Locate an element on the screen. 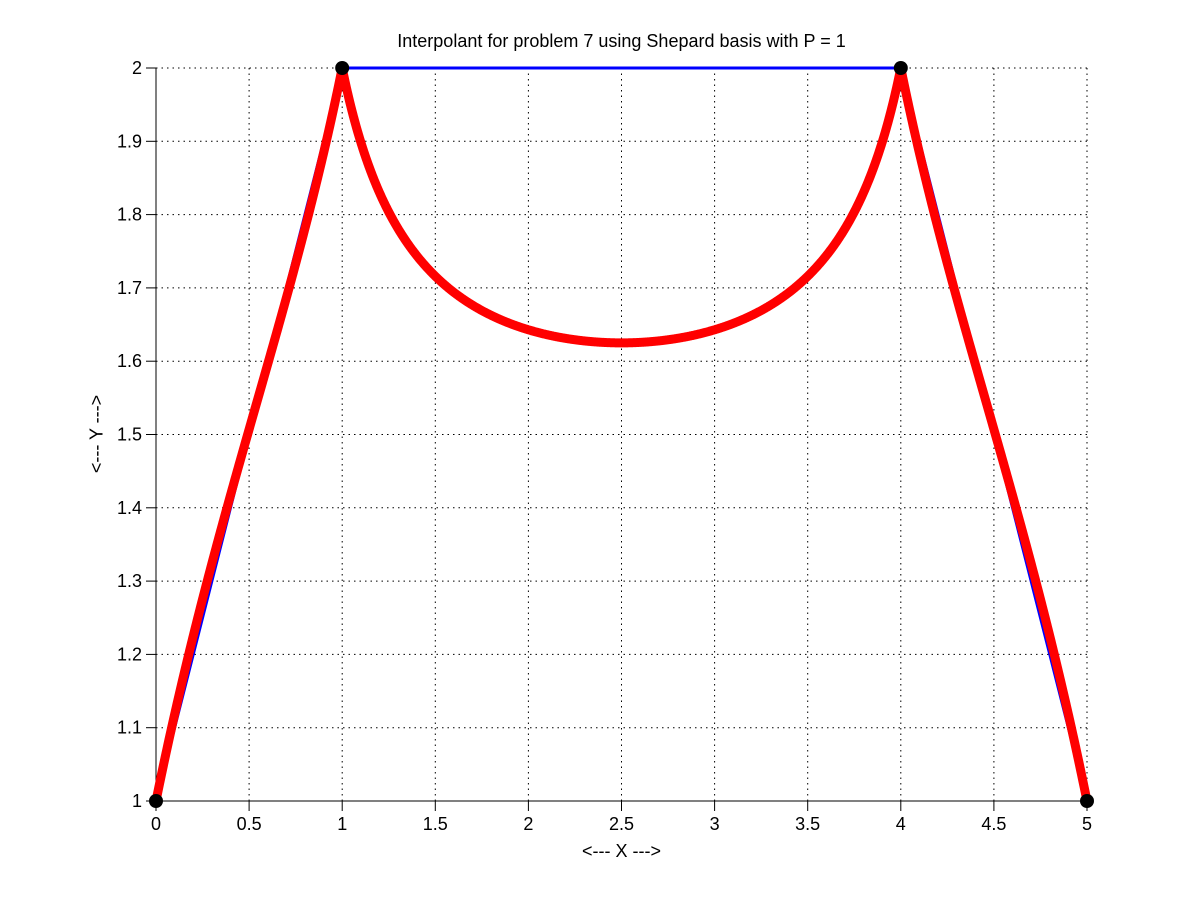 The image size is (1200, 901). x-tick-label: 1.5 is located at coordinates (435, 824).